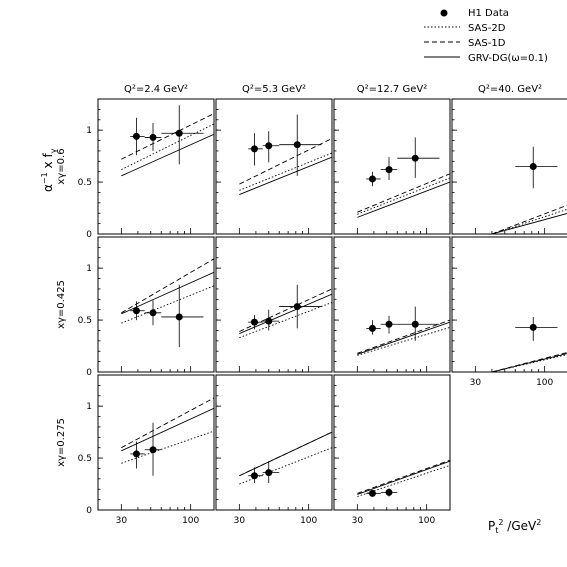 This screenshot has width=567, height=567. I want to click on column-header: Q²=5.3 GeV², so click(274, 89).